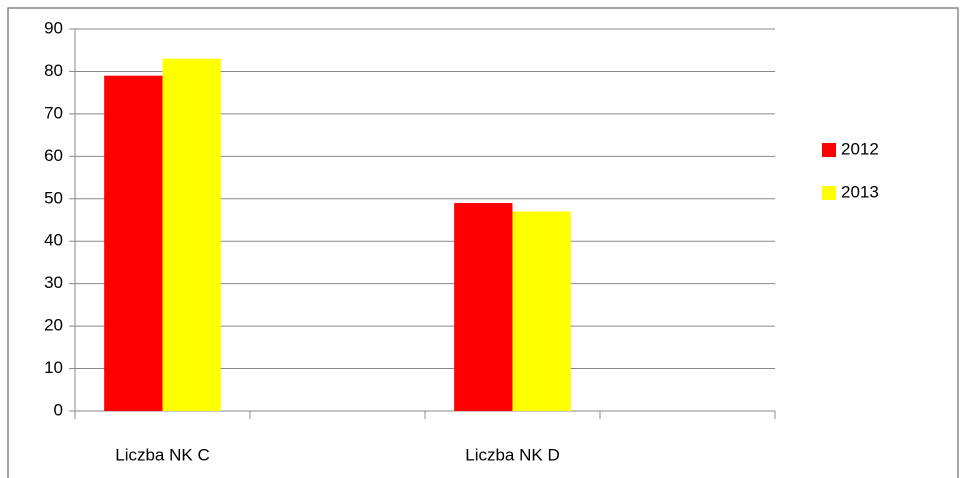 Image resolution: width=960 pixels, height=478 pixels. I want to click on legend-label: 2012, so click(860, 148).